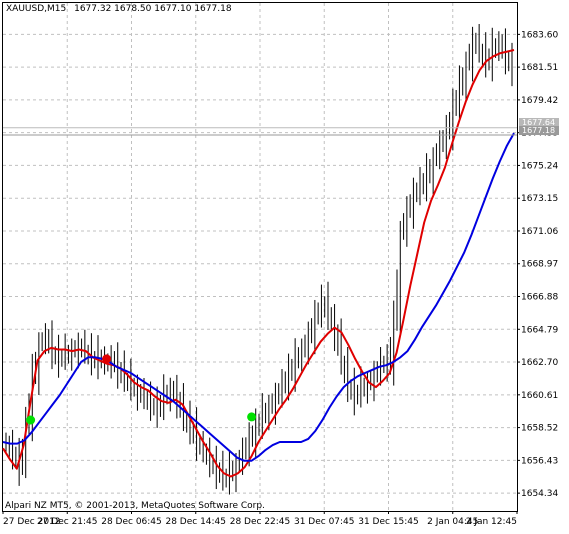  I want to click on x-tick-label: 28 Dec 14:45, so click(195, 522).